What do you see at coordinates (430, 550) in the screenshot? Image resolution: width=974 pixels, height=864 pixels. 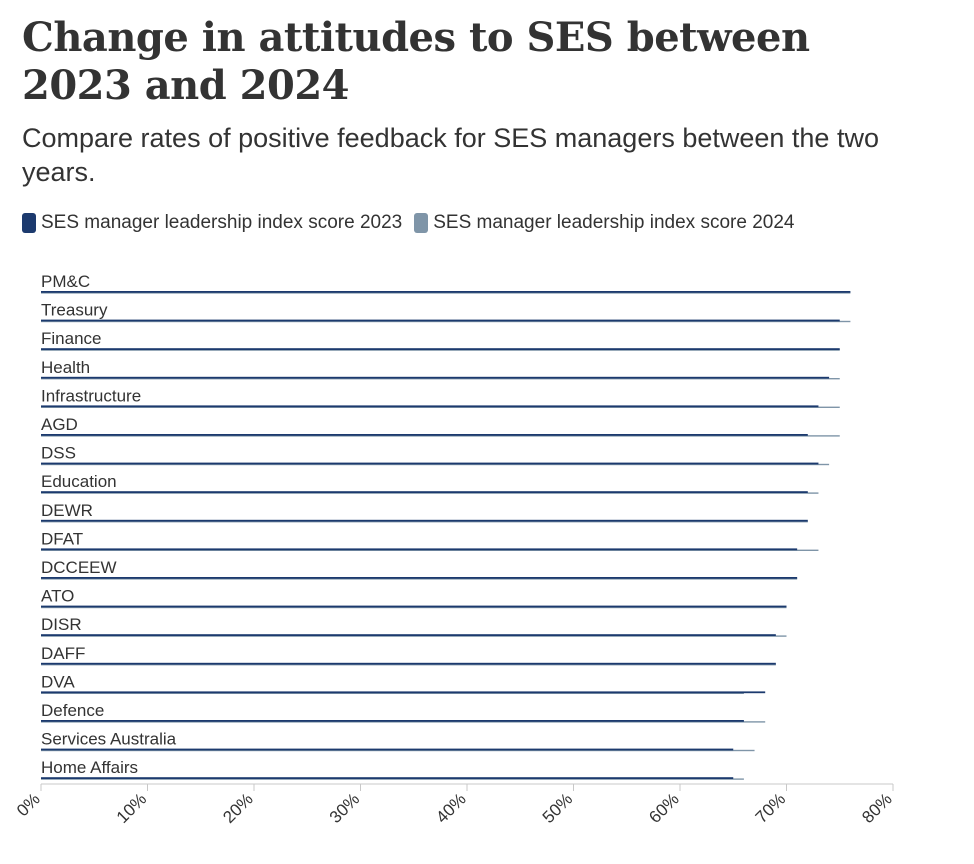 I see `bar-2024-dfat` at bounding box center [430, 550].